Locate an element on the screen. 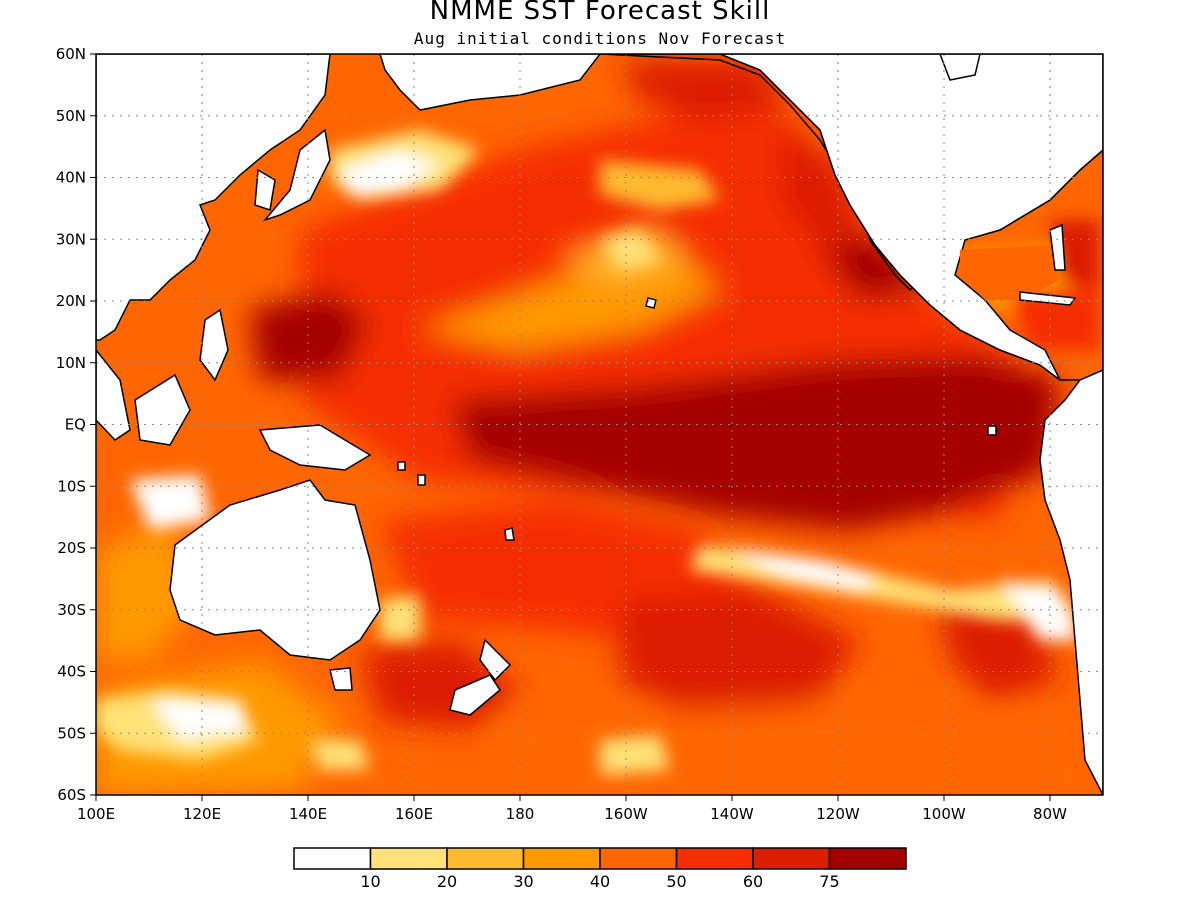 The height and width of the screenshot is (900, 1200). lon-tick-label: 100E is located at coordinates (96, 814).